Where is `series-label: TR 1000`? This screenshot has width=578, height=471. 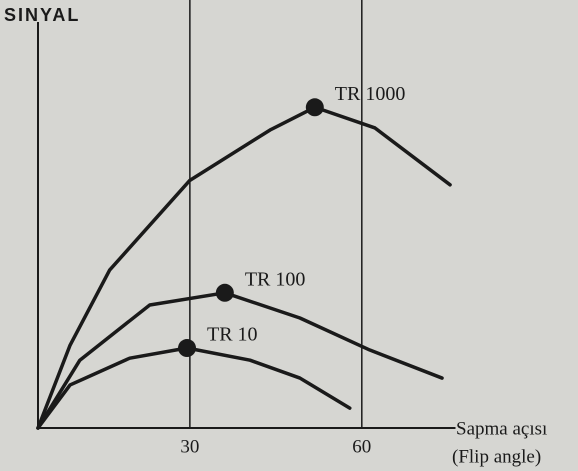
series-label: TR 1000 is located at coordinates (370, 94).